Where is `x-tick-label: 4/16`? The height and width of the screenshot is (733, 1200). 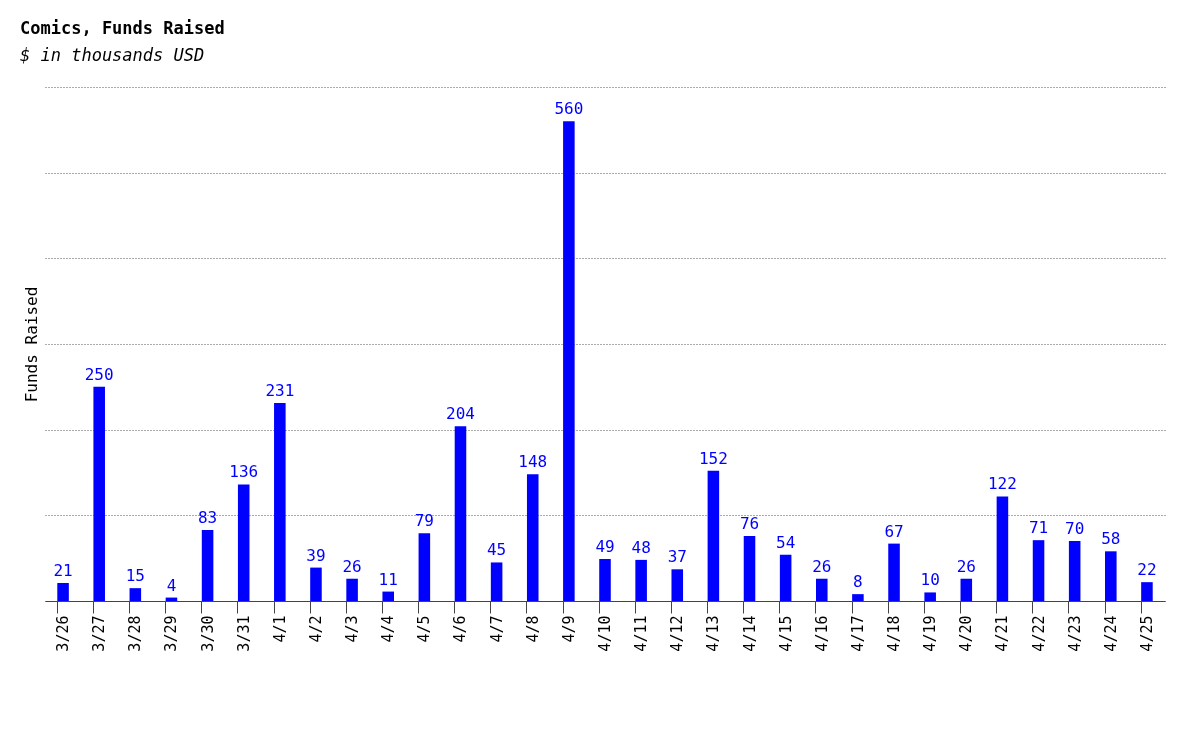
x-tick-label: 4/16 is located at coordinates (821, 633).